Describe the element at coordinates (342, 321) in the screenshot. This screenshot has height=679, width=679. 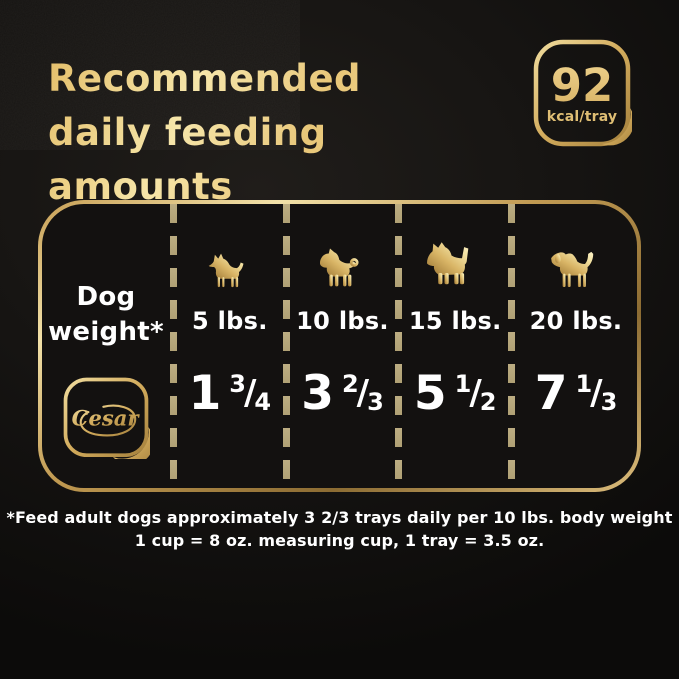
I see `weight-label: 10 lbs.` at that location.